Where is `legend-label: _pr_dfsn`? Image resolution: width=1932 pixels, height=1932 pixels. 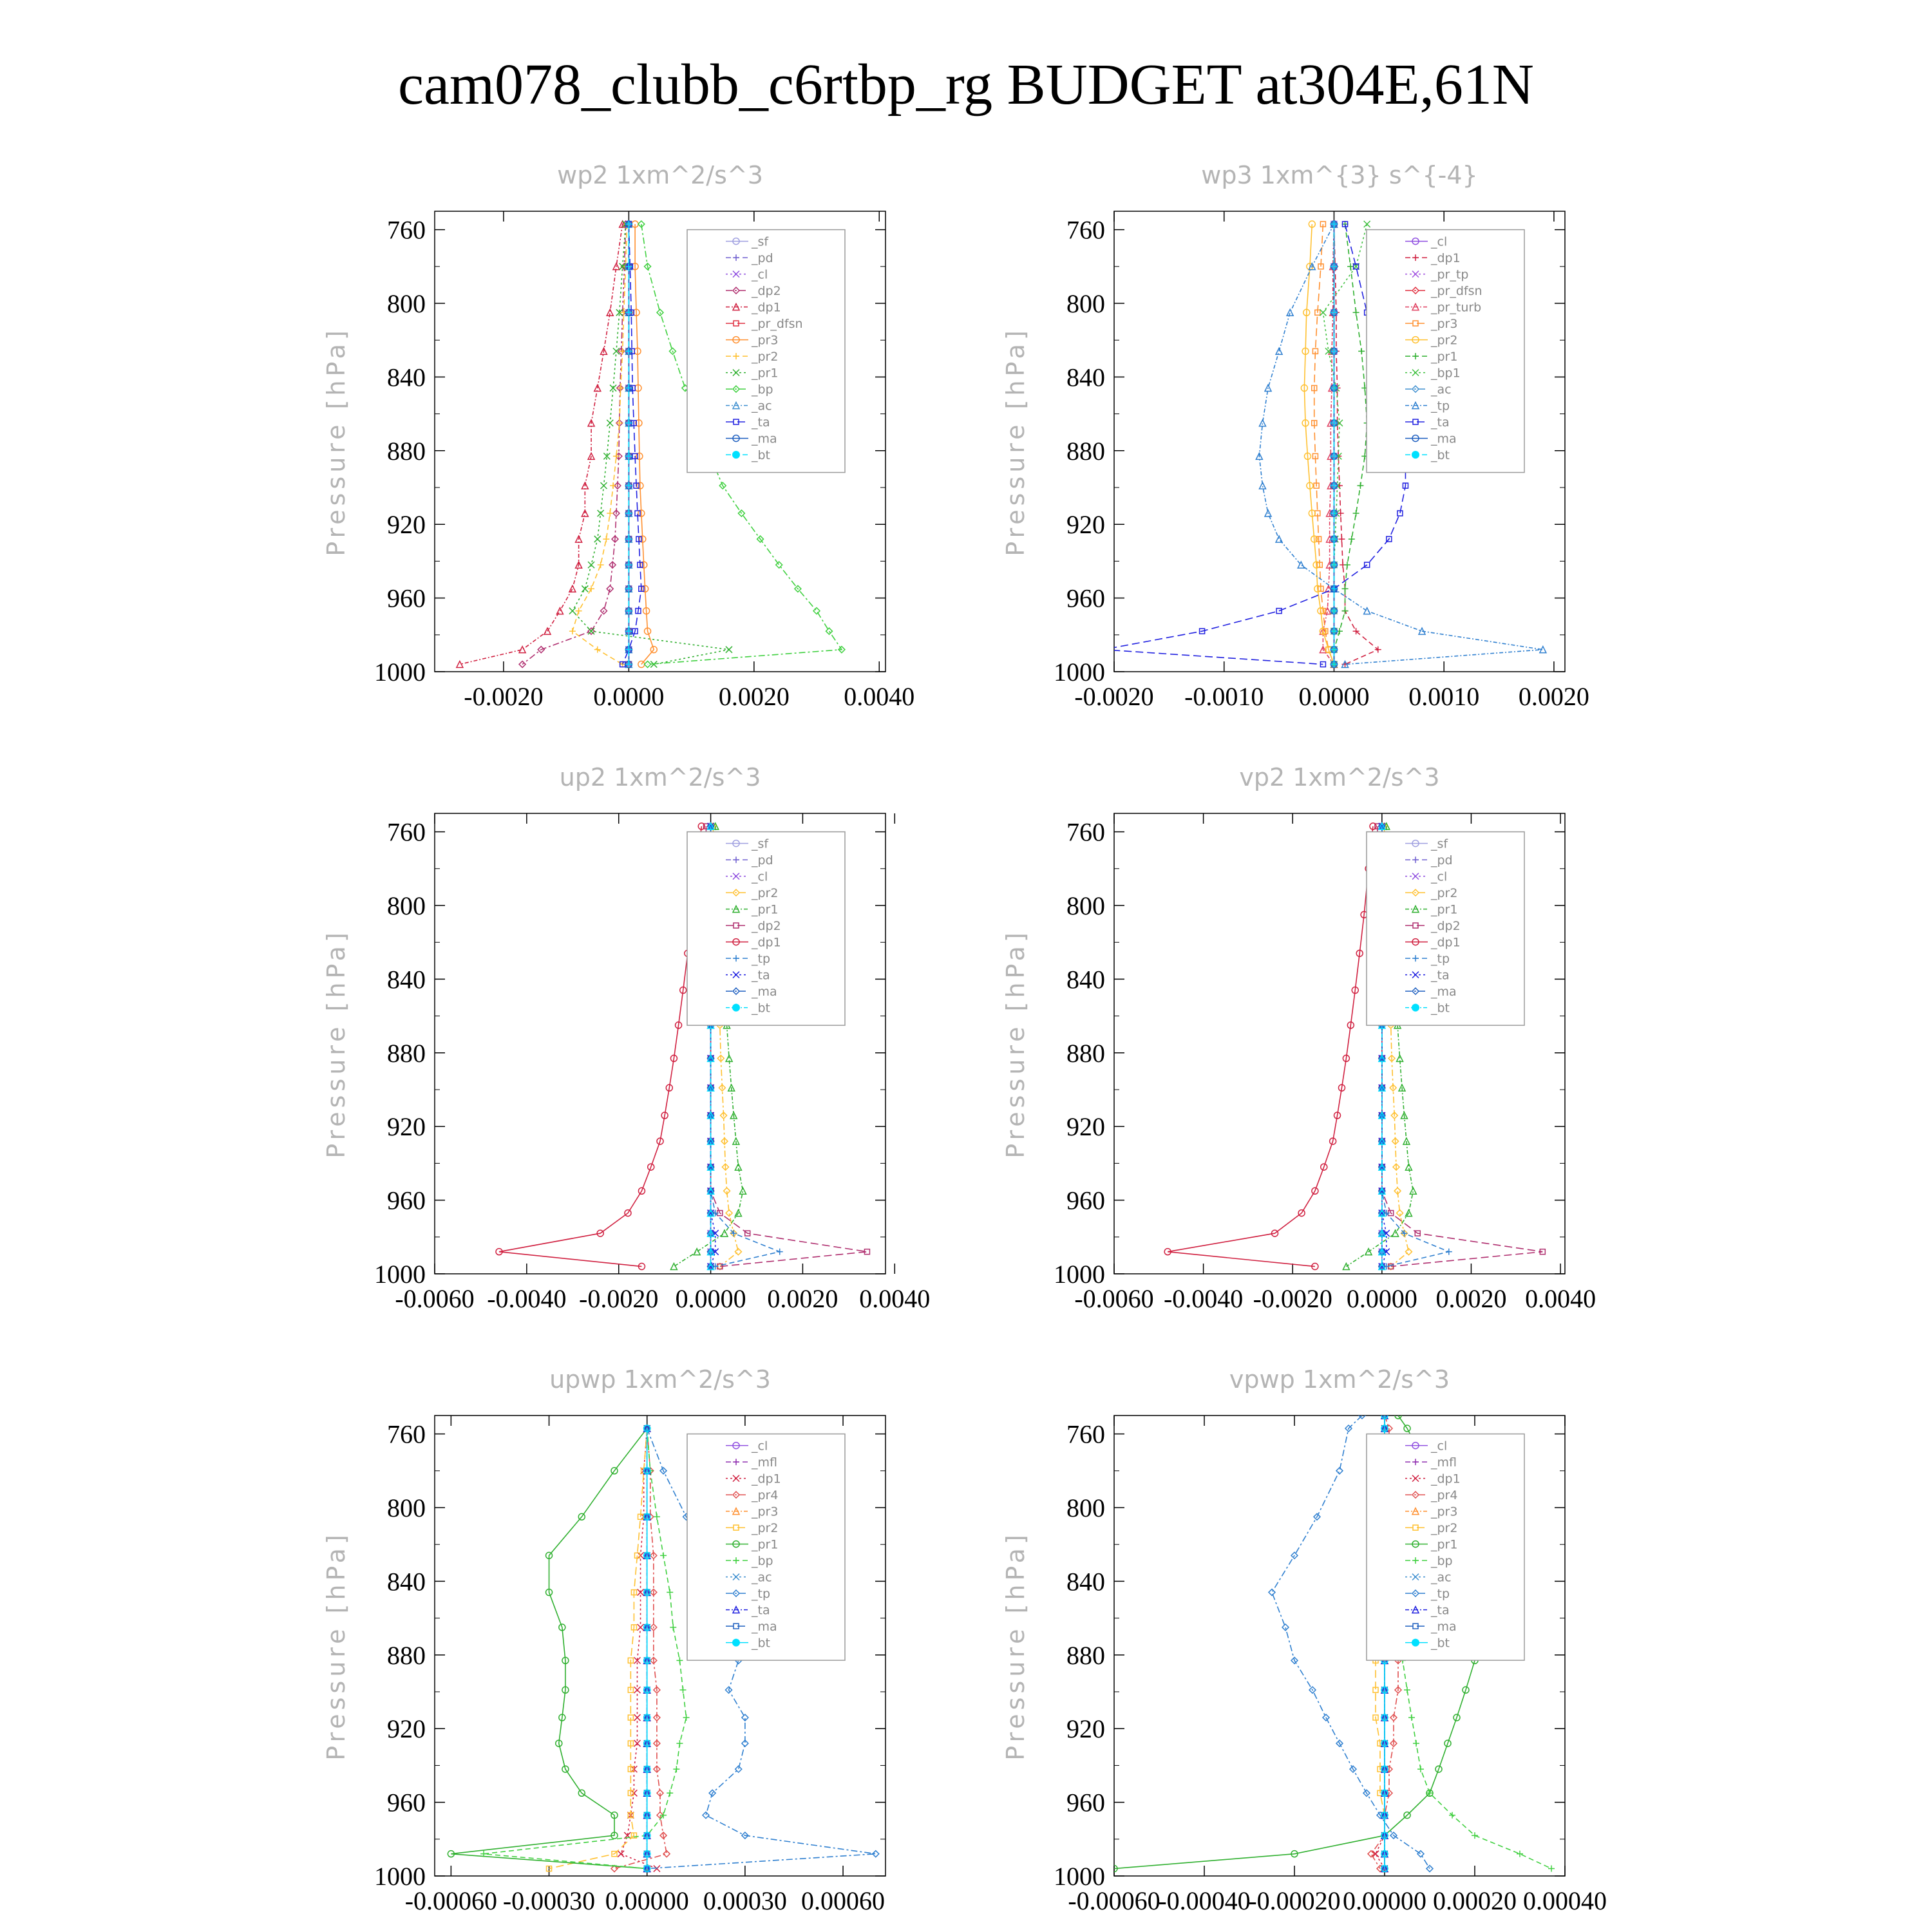
legend-label: _pr_dfsn is located at coordinates (777, 324).